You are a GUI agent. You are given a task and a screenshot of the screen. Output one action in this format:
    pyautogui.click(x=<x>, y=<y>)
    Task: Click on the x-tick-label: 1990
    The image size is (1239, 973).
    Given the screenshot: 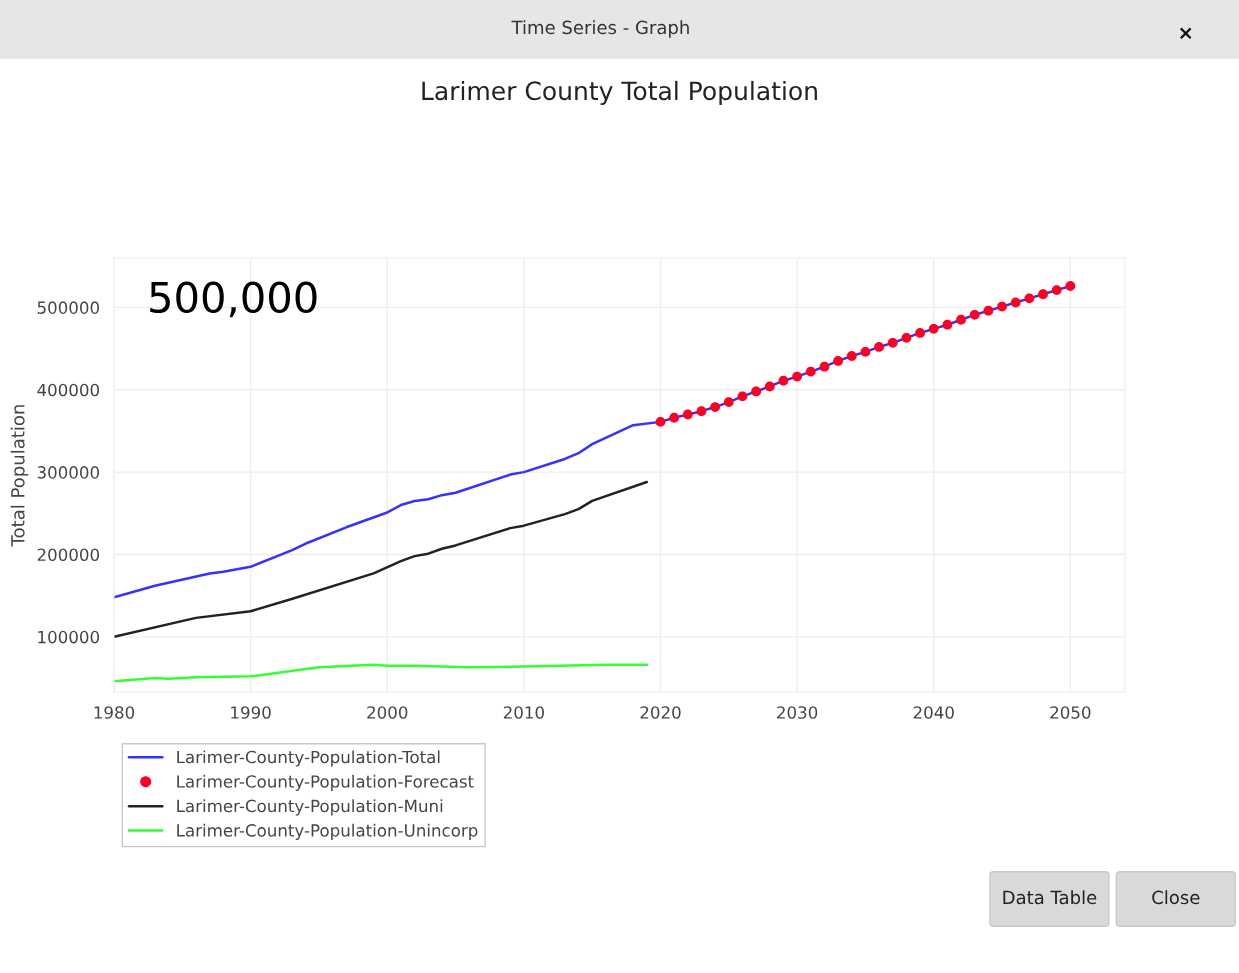 What is the action you would take?
    pyautogui.click(x=251, y=712)
    